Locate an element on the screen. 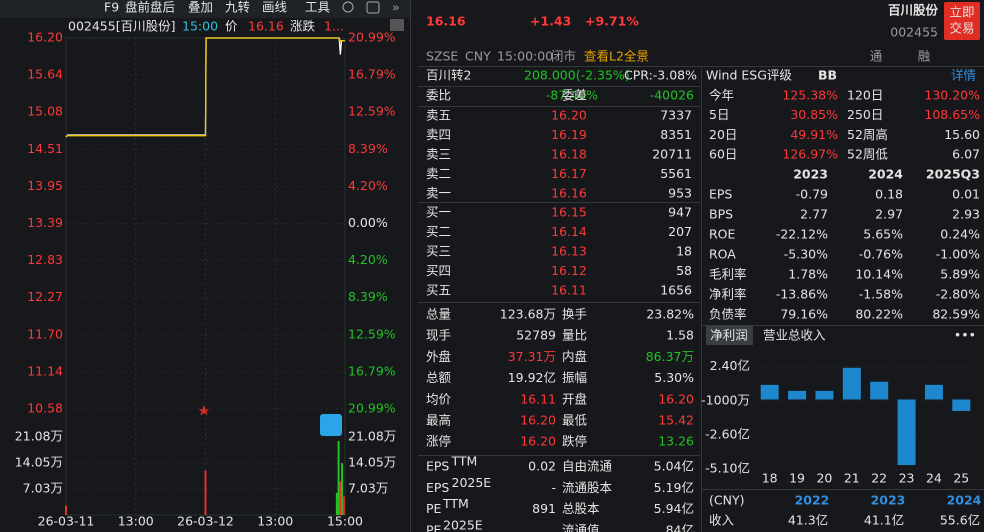 Image resolution: width=984 pixels, height=532 pixels. stat-label: 内盘 is located at coordinates (574, 356).